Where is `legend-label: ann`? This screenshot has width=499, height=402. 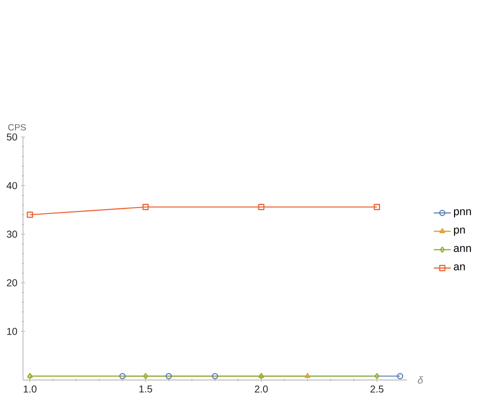 legend-label: ann is located at coordinates (462, 249).